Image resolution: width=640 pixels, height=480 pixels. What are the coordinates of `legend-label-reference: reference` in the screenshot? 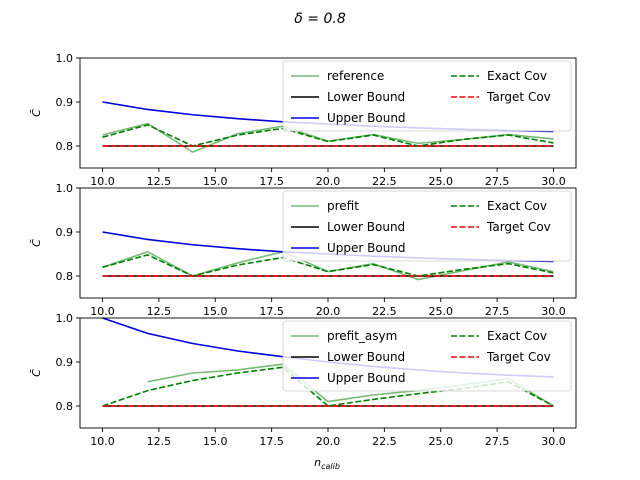 It's located at (355, 76).